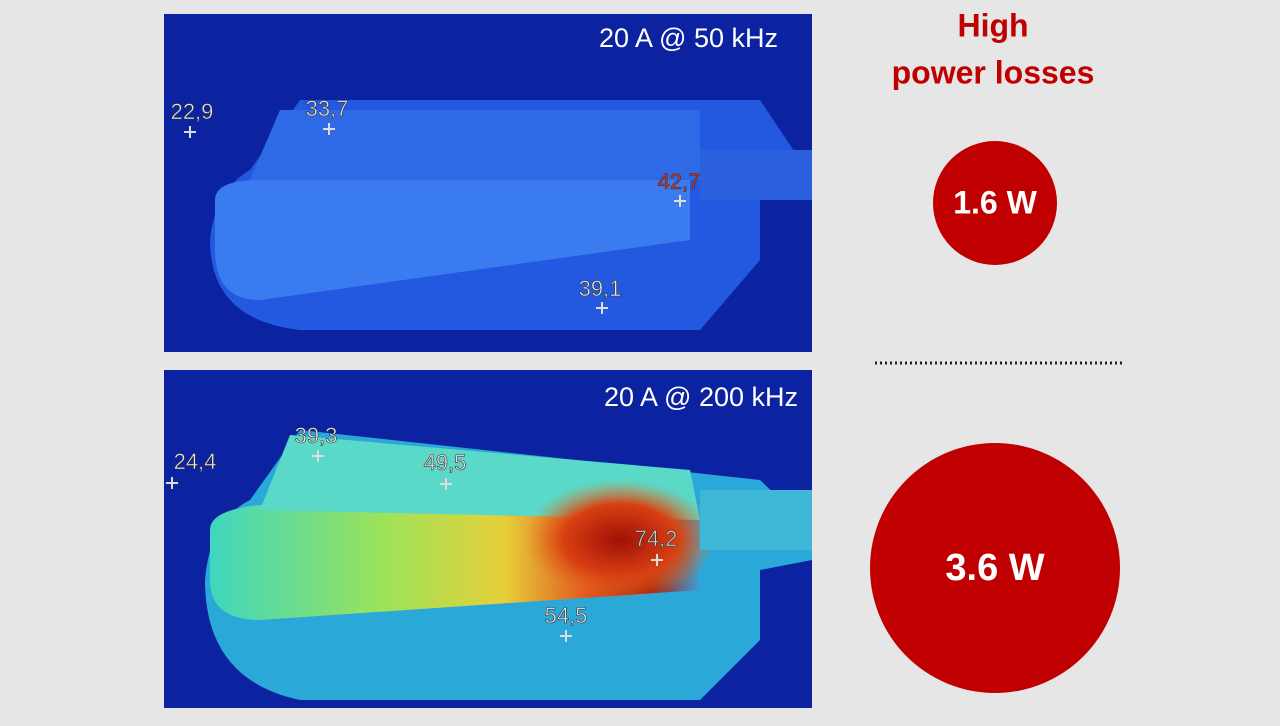  Describe the element at coordinates (701, 397) in the screenshot. I see `panel-label: 20 A @ 200 kHz` at that location.